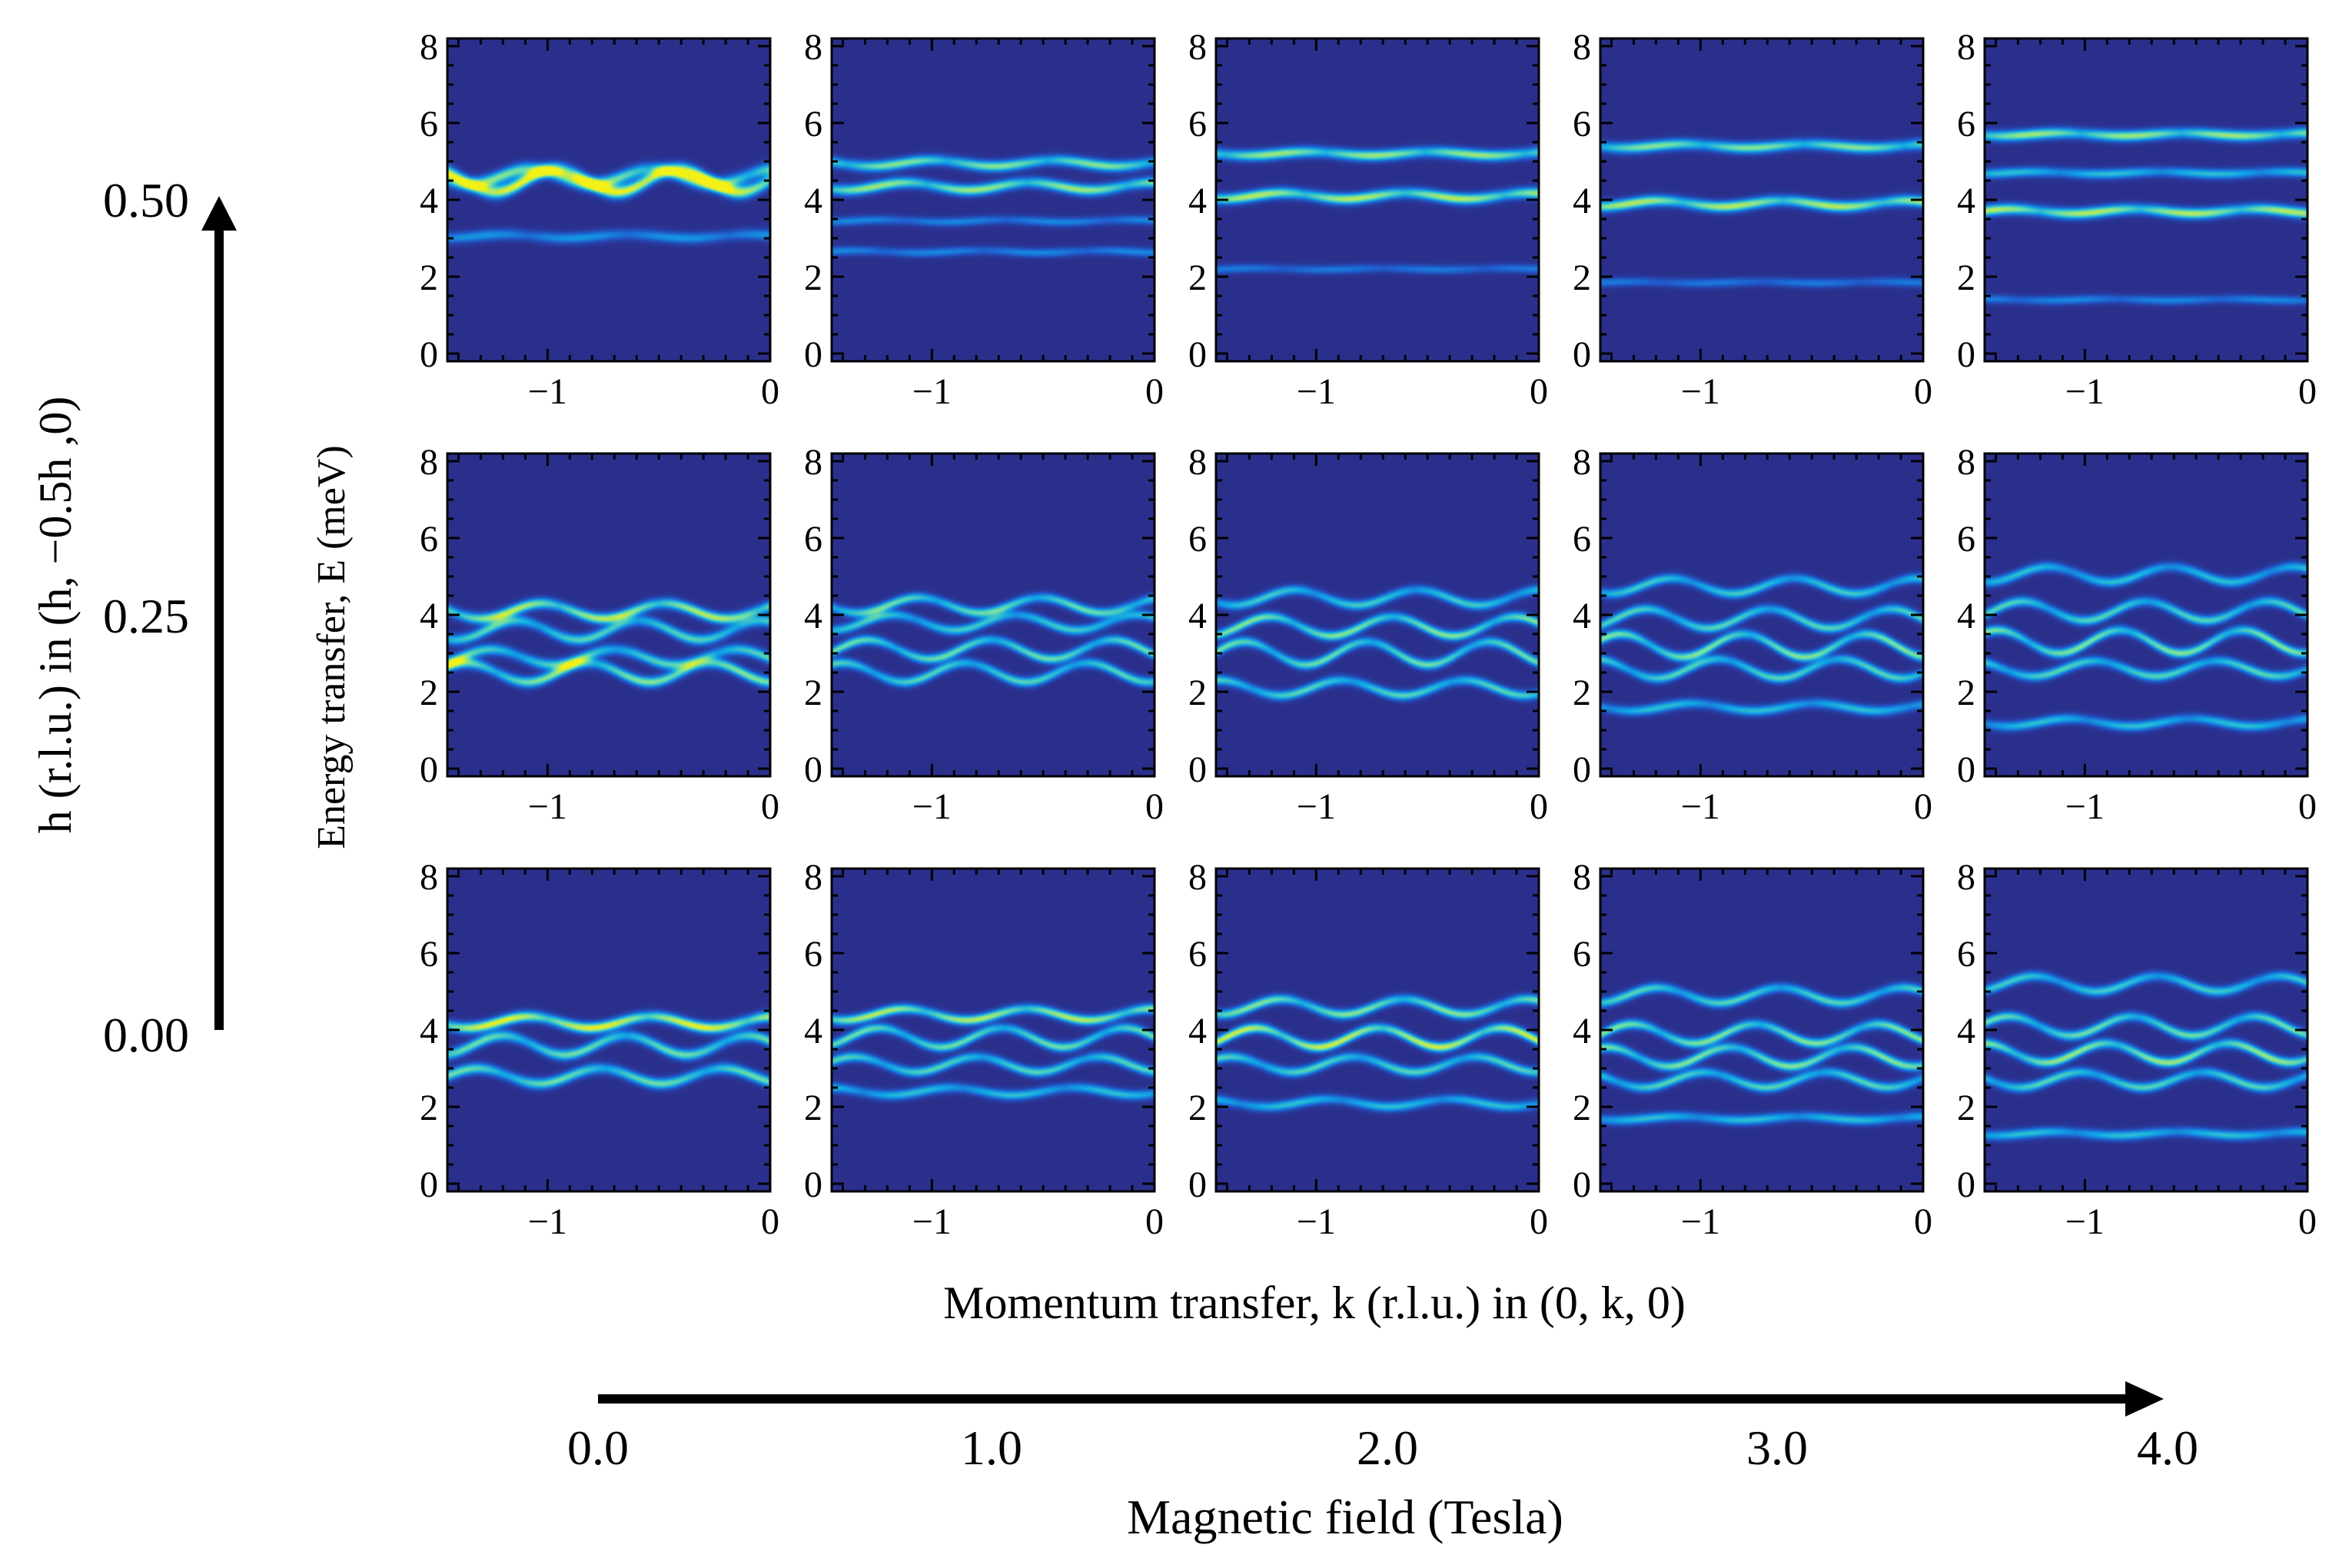  Describe the element at coordinates (992, 1447) in the screenshot. I see `field-tick-1: 1.0` at that location.